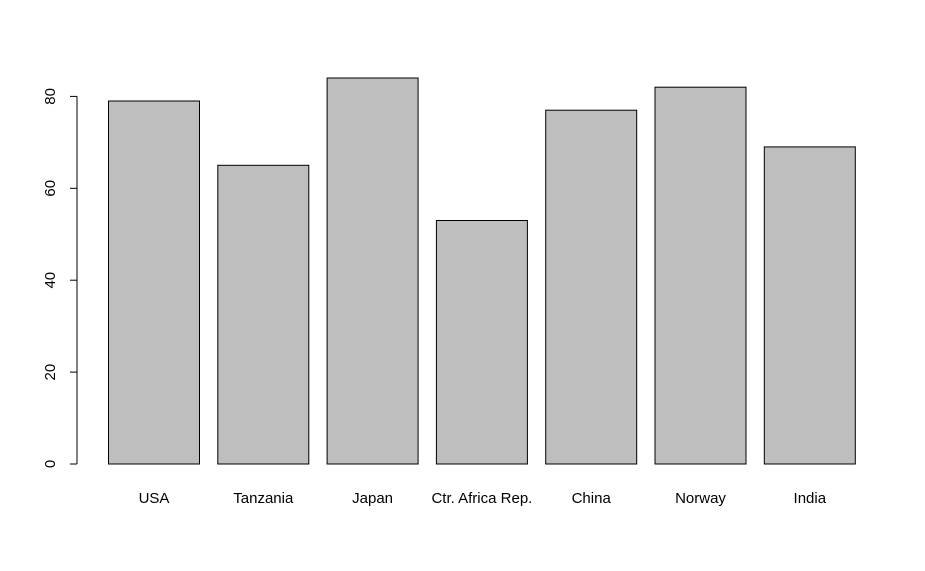  What do you see at coordinates (154, 282) in the screenshot?
I see `bar-usa` at bounding box center [154, 282].